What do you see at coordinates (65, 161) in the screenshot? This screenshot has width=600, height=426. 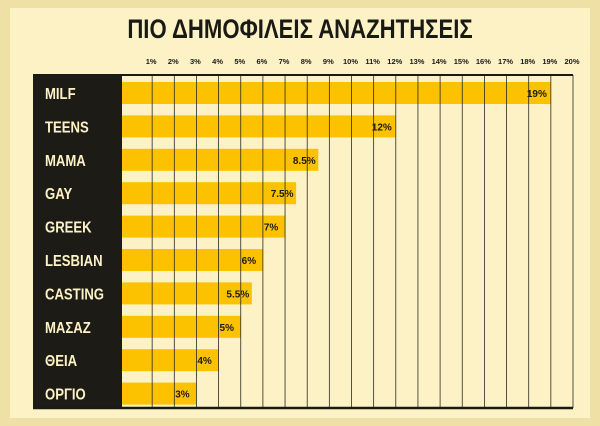 I see `category-label: MAMA` at bounding box center [65, 161].